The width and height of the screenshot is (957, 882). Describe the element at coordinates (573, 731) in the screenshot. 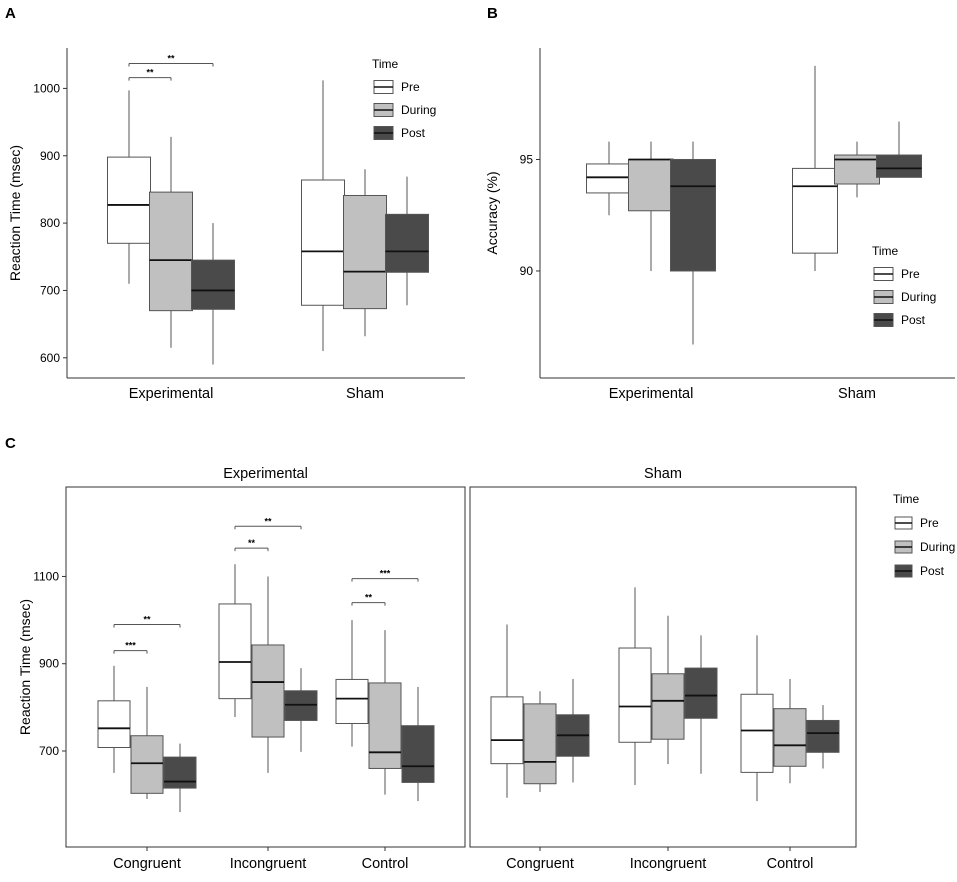

I see `box-sham-congruent-post` at that location.